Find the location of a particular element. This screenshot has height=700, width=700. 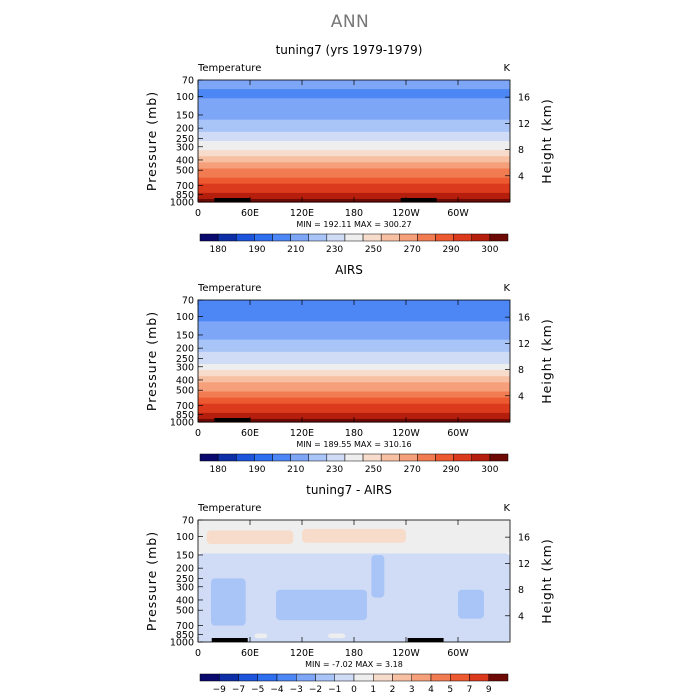

xtick-label: 120E is located at coordinates (302, 213).